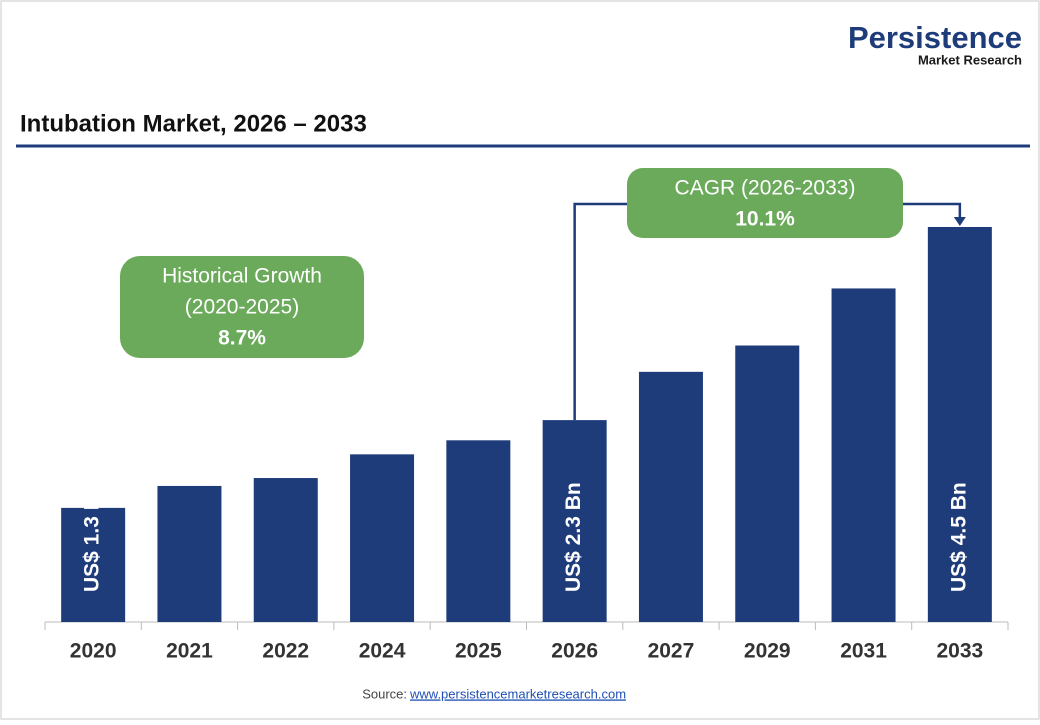 The image size is (1040, 725). What do you see at coordinates (765, 219) in the screenshot?
I see `cagr-rate: 10.1%` at bounding box center [765, 219].